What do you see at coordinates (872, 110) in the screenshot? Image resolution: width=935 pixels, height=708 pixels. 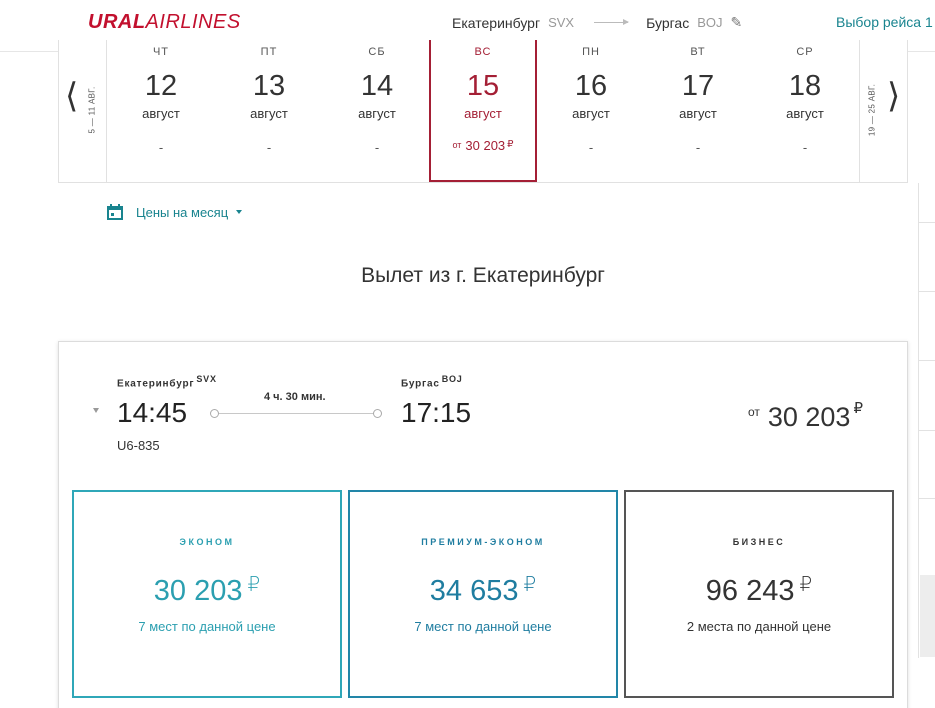 I see `next-week-range: 19 — 25 АВГ.` at bounding box center [872, 110].